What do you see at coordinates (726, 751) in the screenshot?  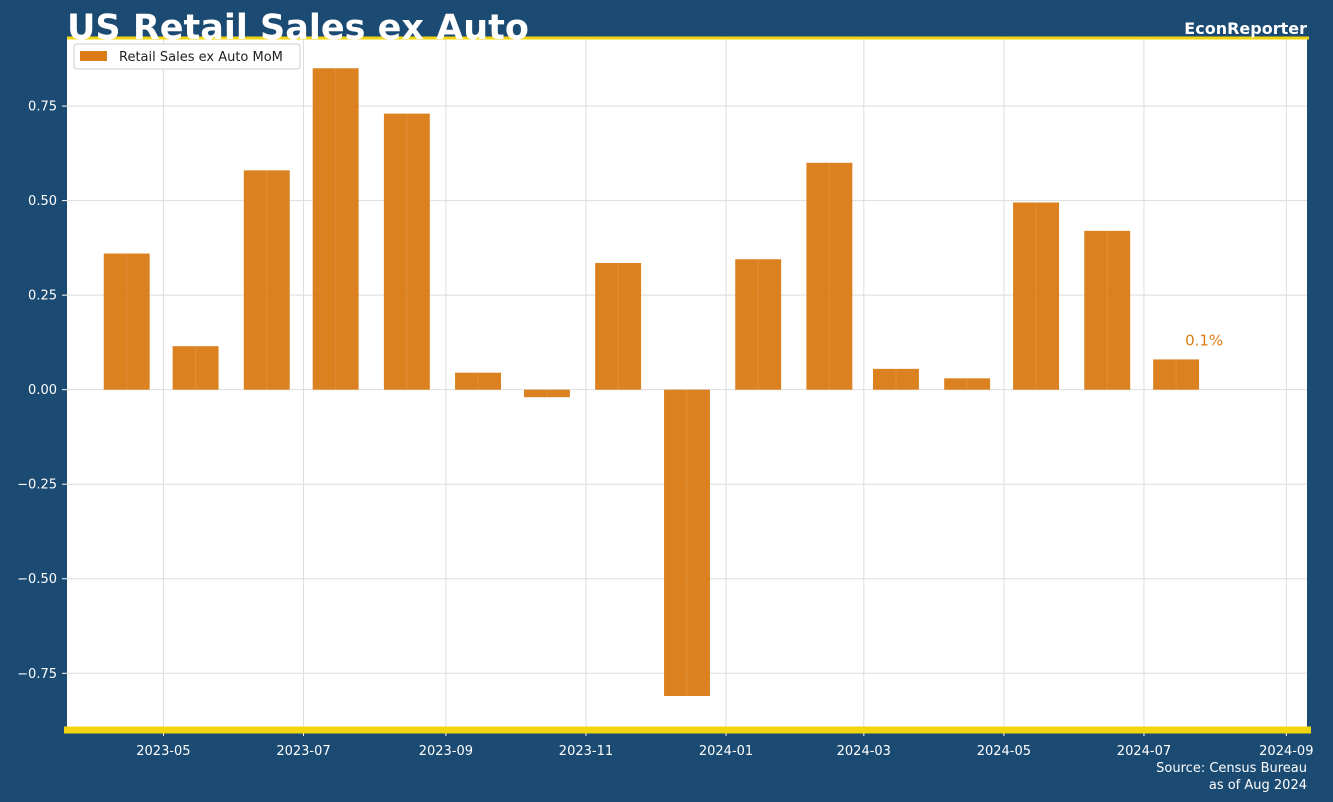 I see `x-tick-label: 2024-01` at bounding box center [726, 751].